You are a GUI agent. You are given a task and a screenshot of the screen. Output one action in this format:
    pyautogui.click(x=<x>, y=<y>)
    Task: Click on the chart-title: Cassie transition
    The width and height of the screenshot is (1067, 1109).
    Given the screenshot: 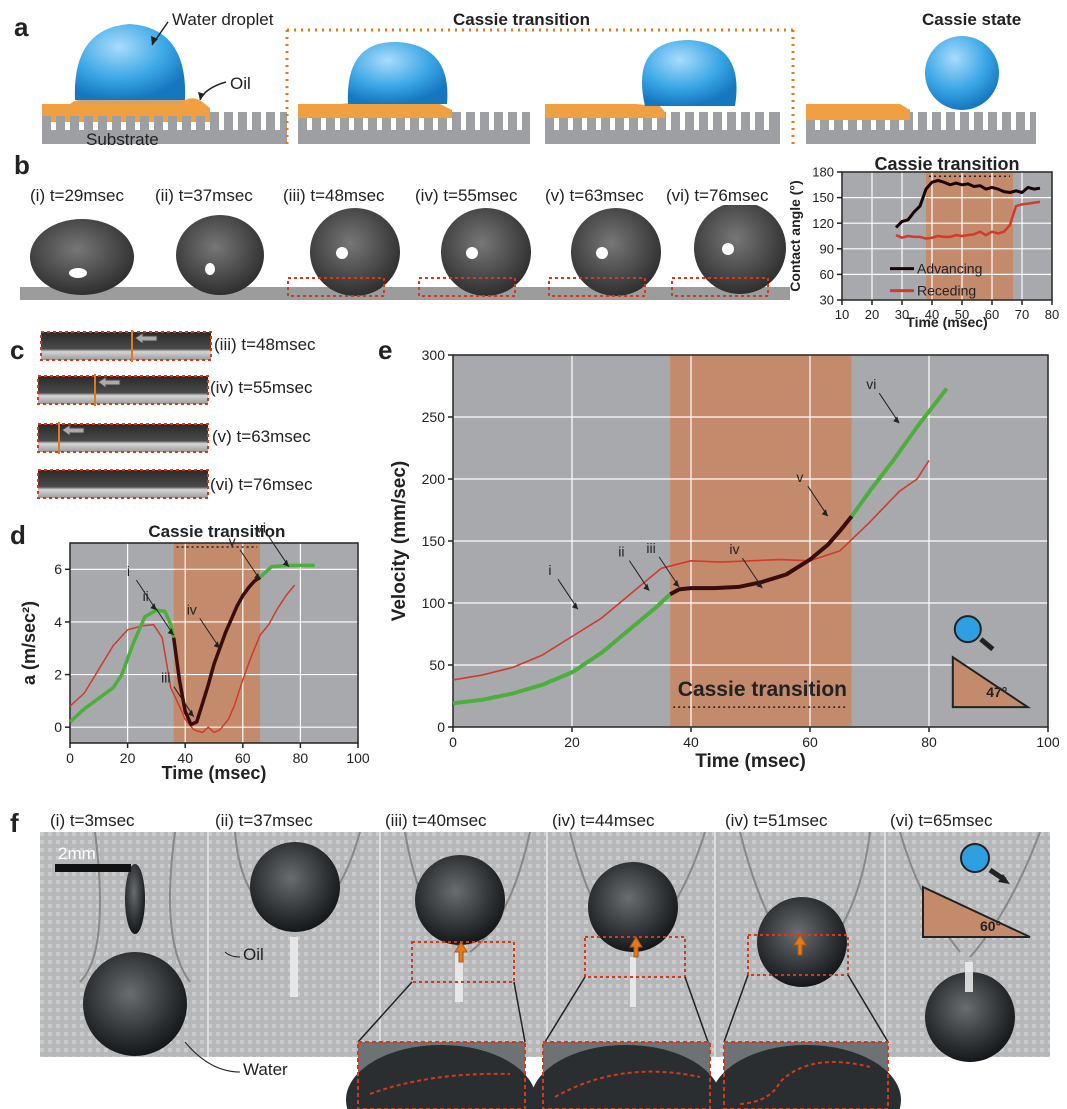 What is the action you would take?
    pyautogui.click(x=946, y=164)
    